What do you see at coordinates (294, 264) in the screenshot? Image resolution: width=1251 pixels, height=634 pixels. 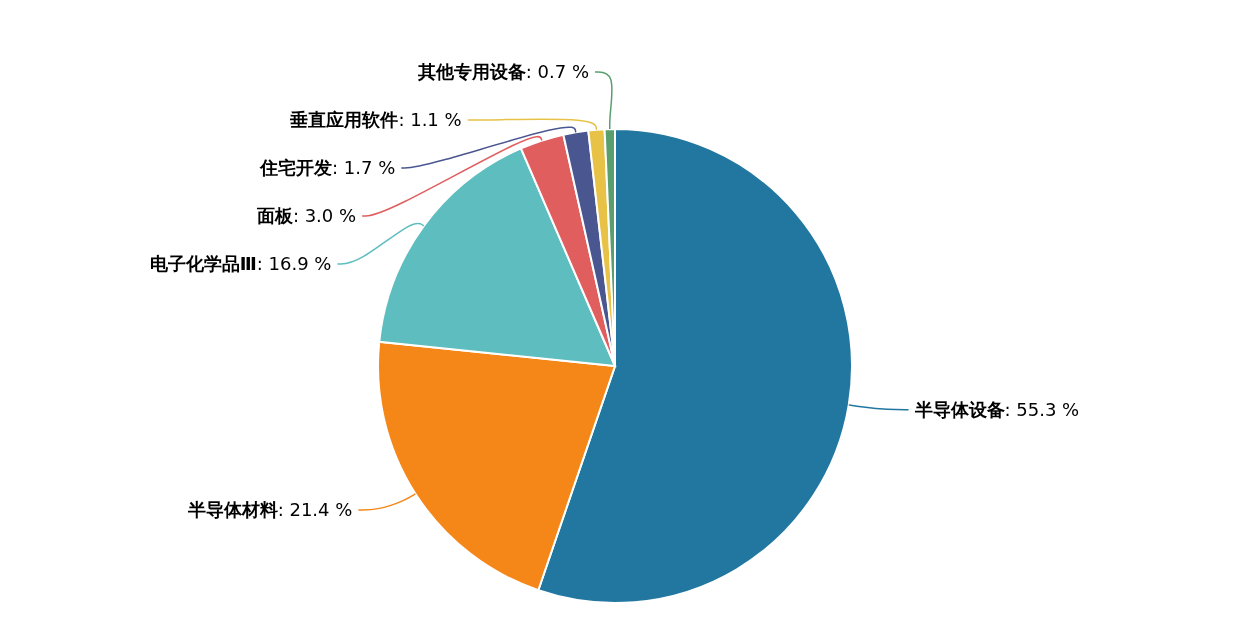 I see `data-label: : 16.9 %` at bounding box center [294, 264].